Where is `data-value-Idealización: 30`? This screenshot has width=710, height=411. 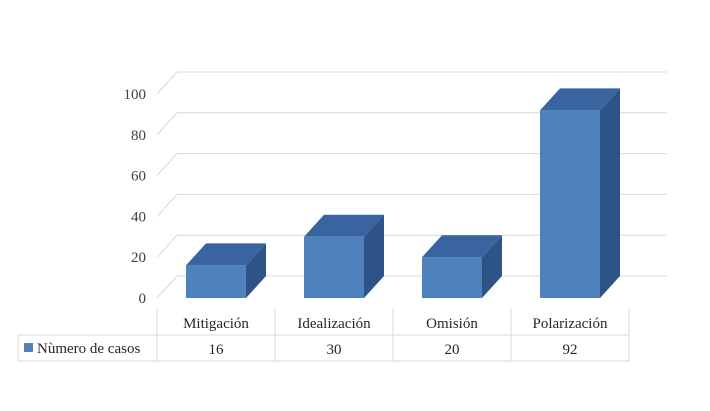 data-value-Idealización: 30 is located at coordinates (334, 350).